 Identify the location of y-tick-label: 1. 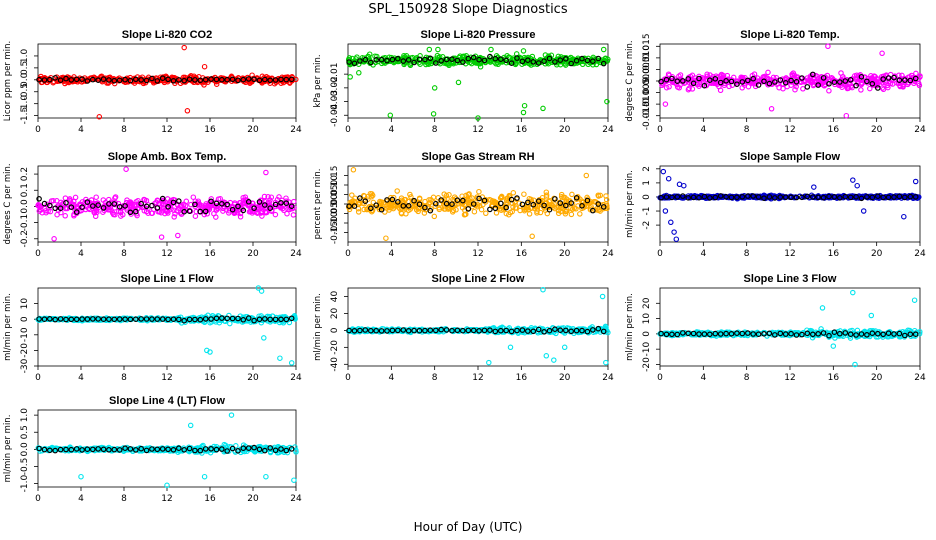
(647, 183).